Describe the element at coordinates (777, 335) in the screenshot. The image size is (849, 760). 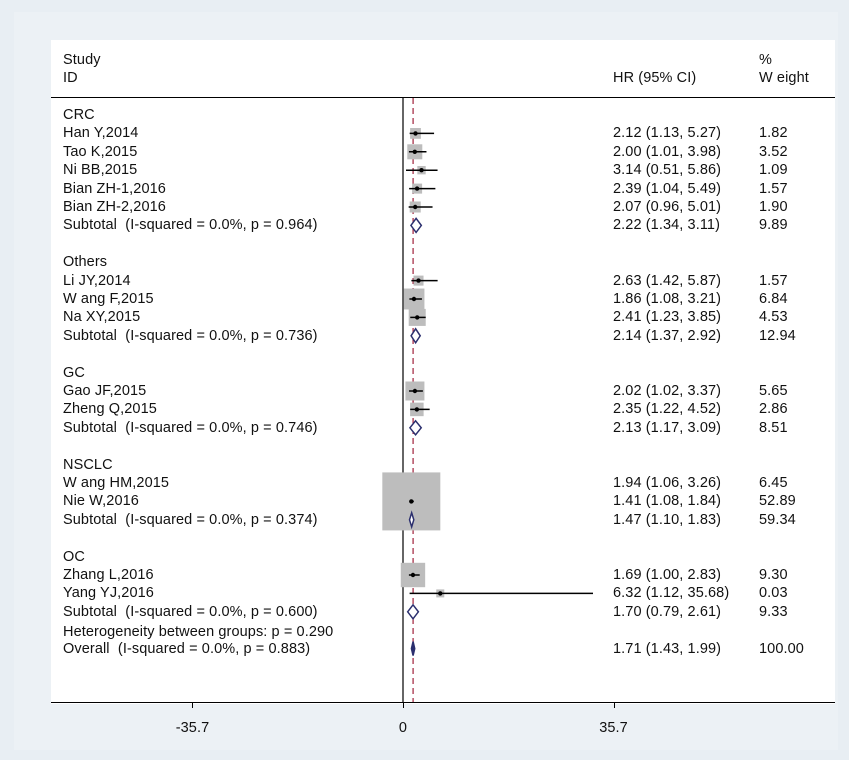
I see `subtotal-weight: 12.94` at that location.